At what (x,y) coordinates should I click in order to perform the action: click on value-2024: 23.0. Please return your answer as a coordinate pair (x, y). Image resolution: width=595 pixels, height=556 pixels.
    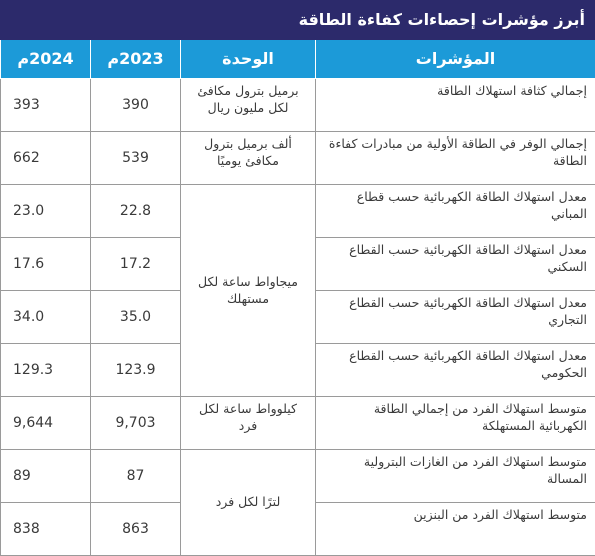
    Looking at the image, I should click on (46, 211).